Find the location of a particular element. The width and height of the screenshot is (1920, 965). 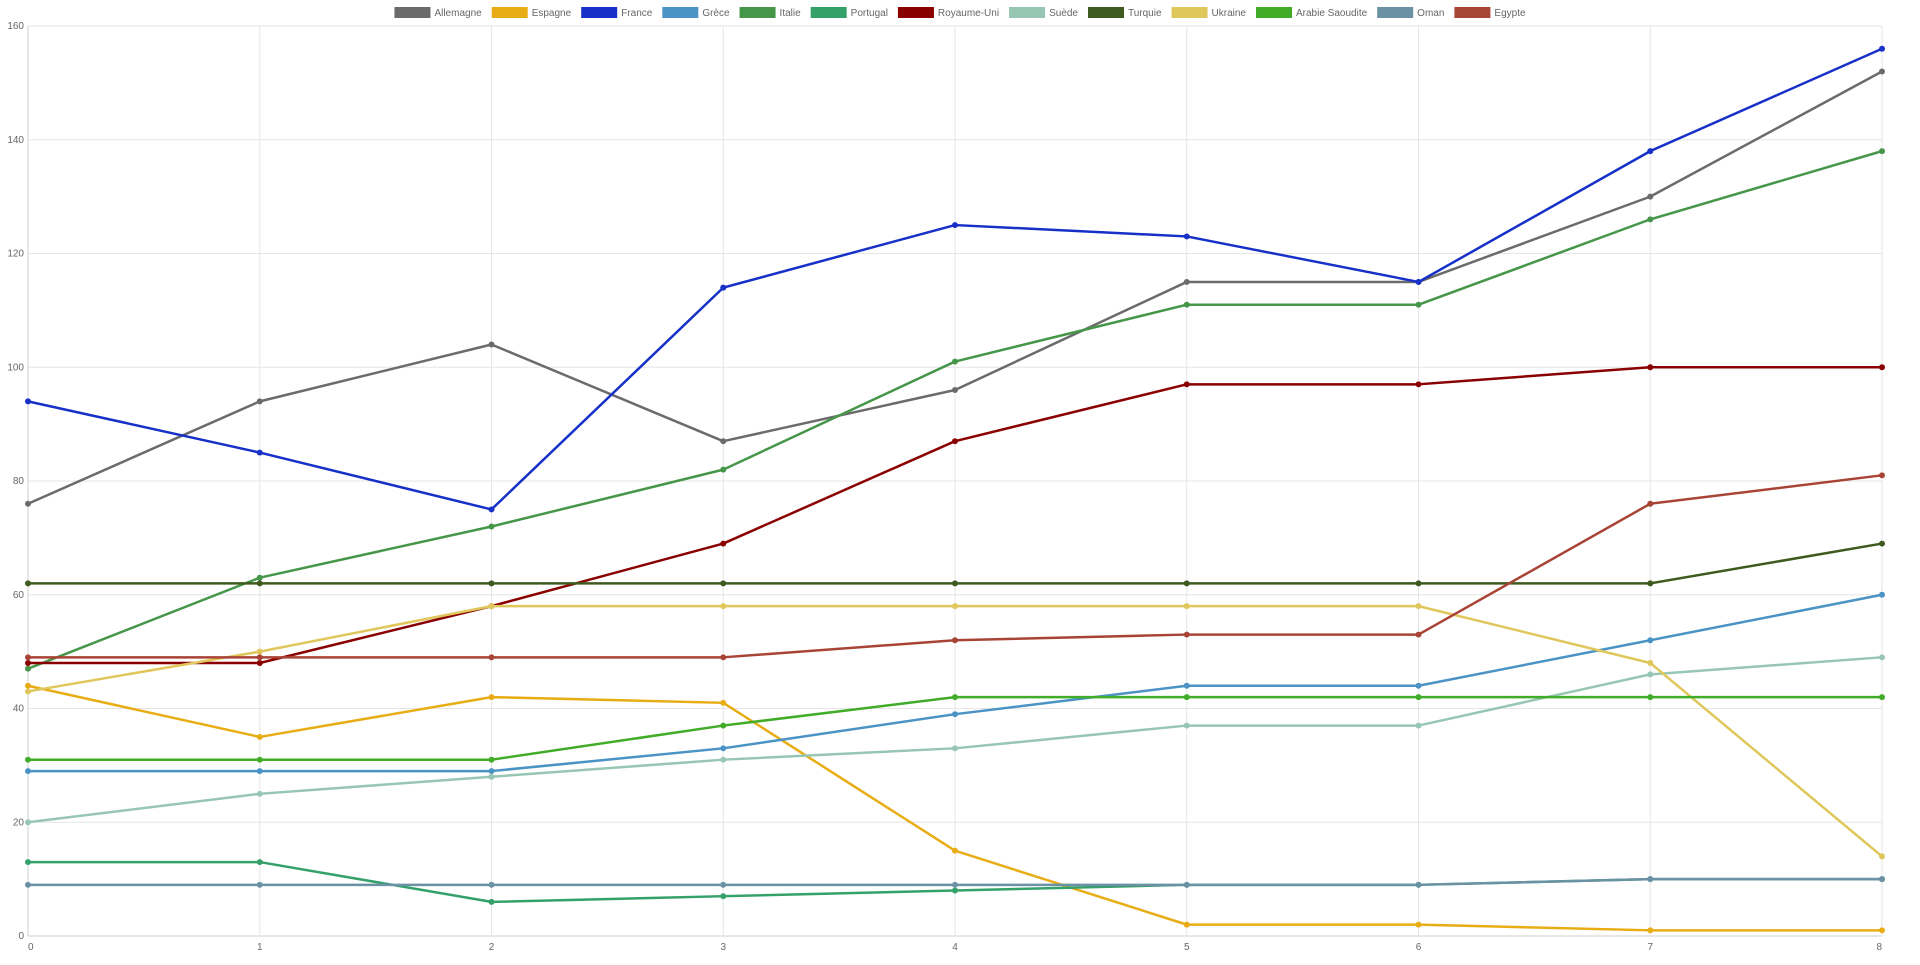

legend-item: Italie is located at coordinates (770, 13).